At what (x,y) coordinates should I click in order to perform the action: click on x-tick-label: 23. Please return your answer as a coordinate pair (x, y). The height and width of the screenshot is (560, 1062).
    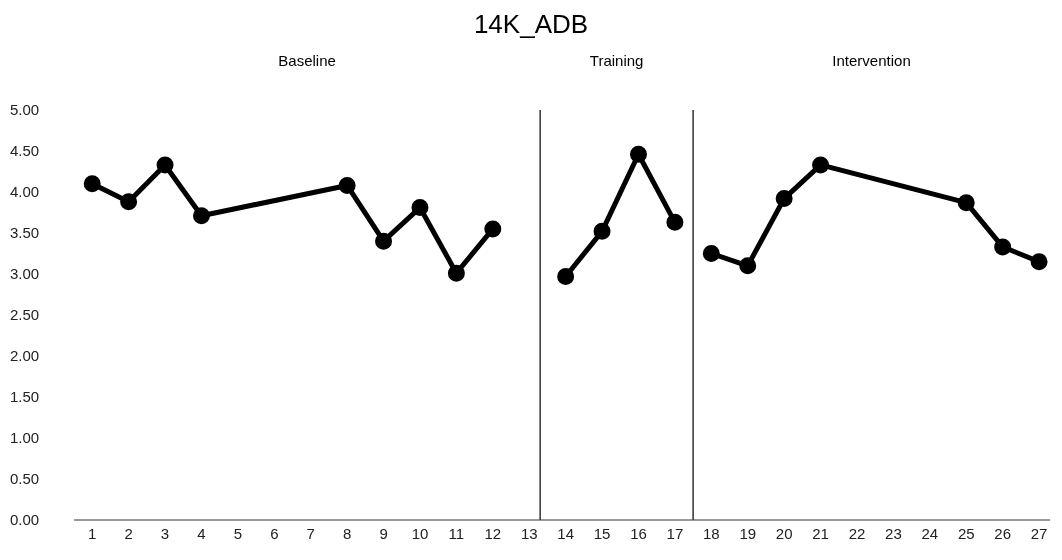
    Looking at the image, I should click on (893, 533).